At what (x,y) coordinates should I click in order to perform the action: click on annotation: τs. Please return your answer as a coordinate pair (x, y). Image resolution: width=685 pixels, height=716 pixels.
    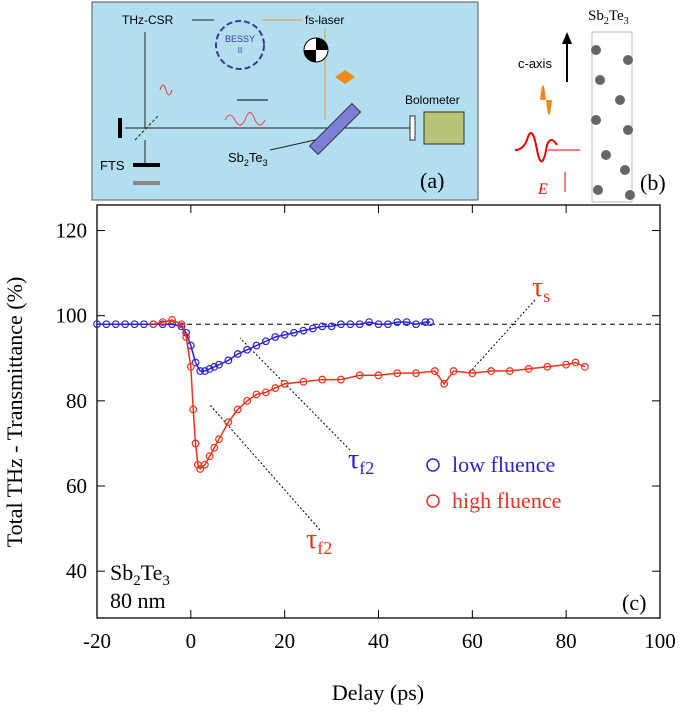
    Looking at the image, I should click on (541, 289).